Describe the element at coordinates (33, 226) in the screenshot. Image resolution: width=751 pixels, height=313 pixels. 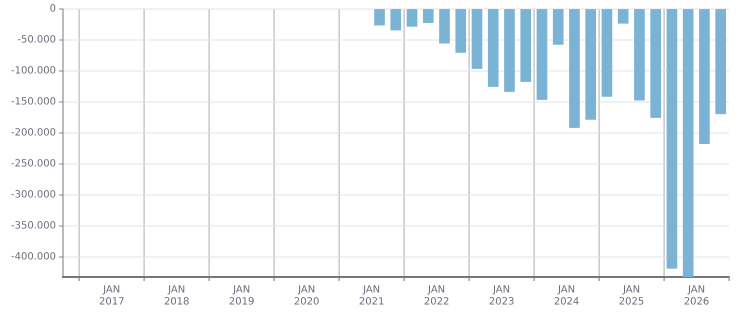
I see `y-tick-label: -350.000` at that location.